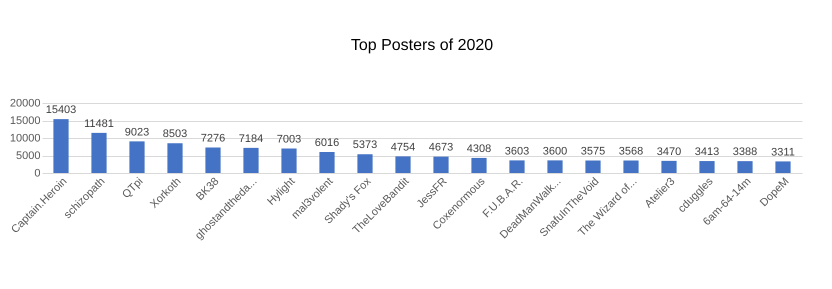  What do you see at coordinates (479, 148) in the screenshot?
I see `data-label: 4308` at bounding box center [479, 148].